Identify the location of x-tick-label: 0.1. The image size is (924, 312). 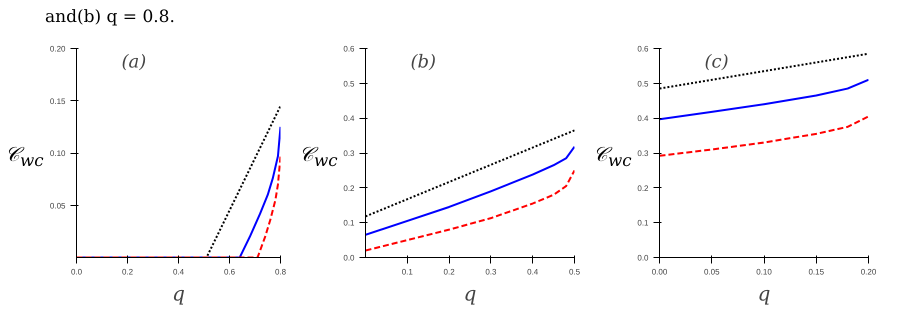
(408, 272).